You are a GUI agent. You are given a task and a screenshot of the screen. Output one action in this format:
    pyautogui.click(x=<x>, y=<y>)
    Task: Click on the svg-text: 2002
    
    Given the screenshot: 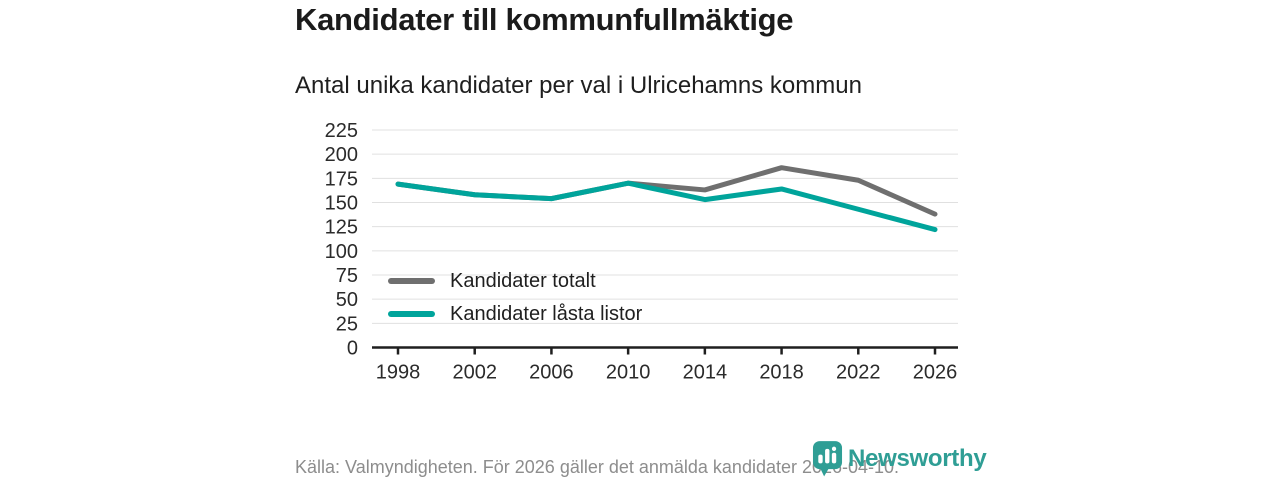 What is the action you would take?
    pyautogui.click(x=474, y=373)
    